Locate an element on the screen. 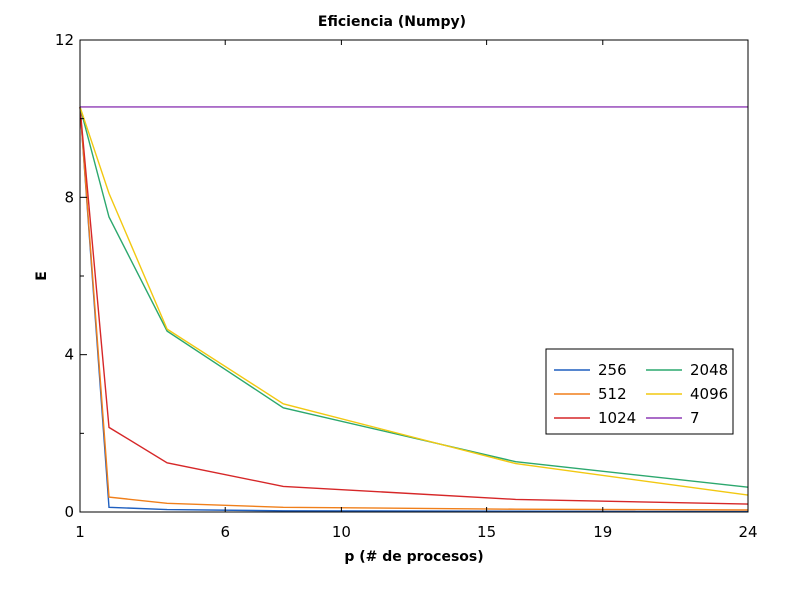 This screenshot has height=590, width=787. x-axis-label: p (# de procesos) is located at coordinates (413, 557).